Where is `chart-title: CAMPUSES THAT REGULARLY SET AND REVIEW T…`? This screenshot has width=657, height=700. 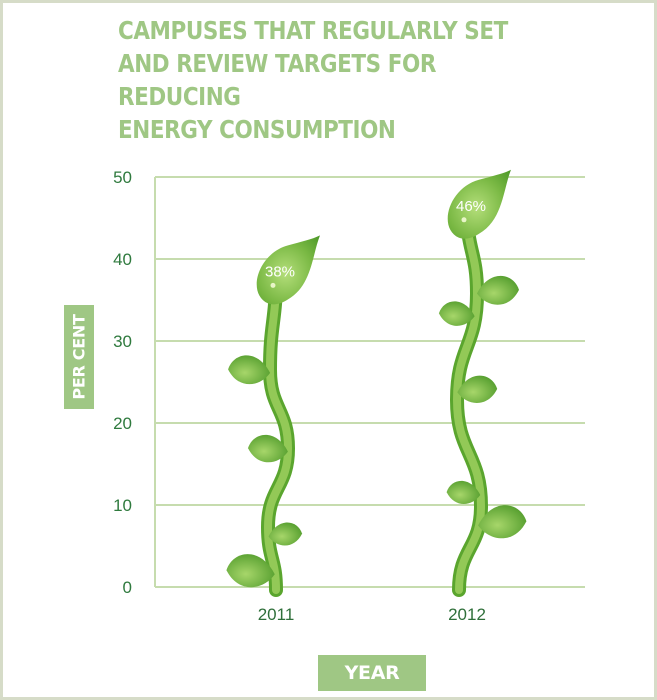
chart-title: CAMPUSES THAT REGULARLY SET AND REVIEW T… is located at coordinates (313, 80).